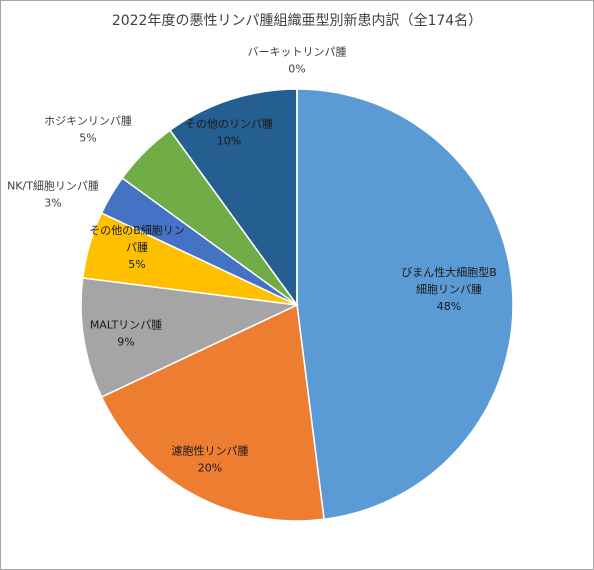 The image size is (594, 570). What do you see at coordinates (449, 289) in the screenshot?
I see `slice-1-name-label: 細胞リンパ腫` at bounding box center [449, 289].